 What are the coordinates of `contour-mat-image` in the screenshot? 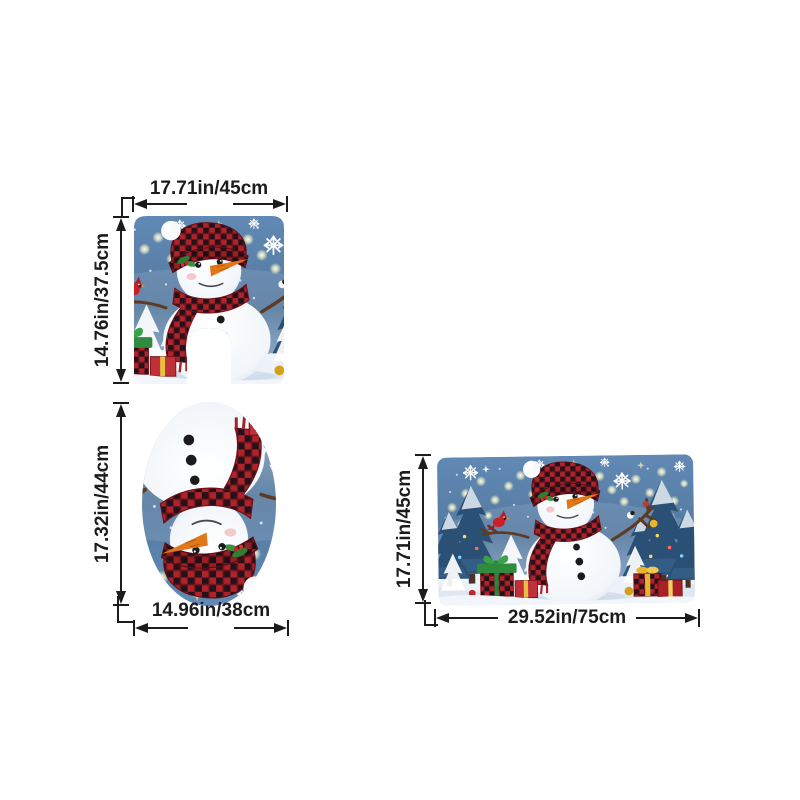 It's located at (209, 300).